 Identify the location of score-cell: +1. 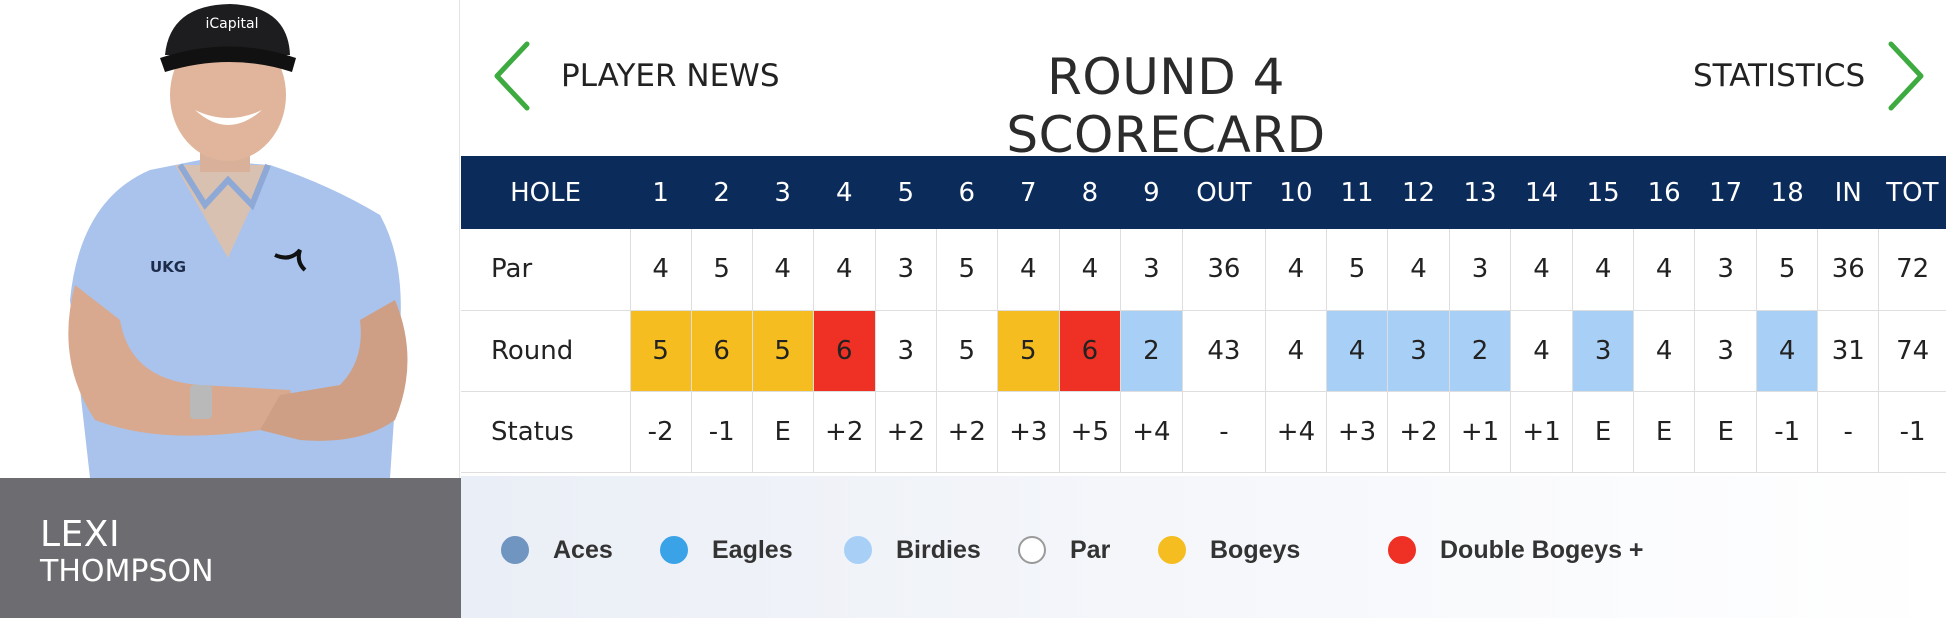
(1542, 432).